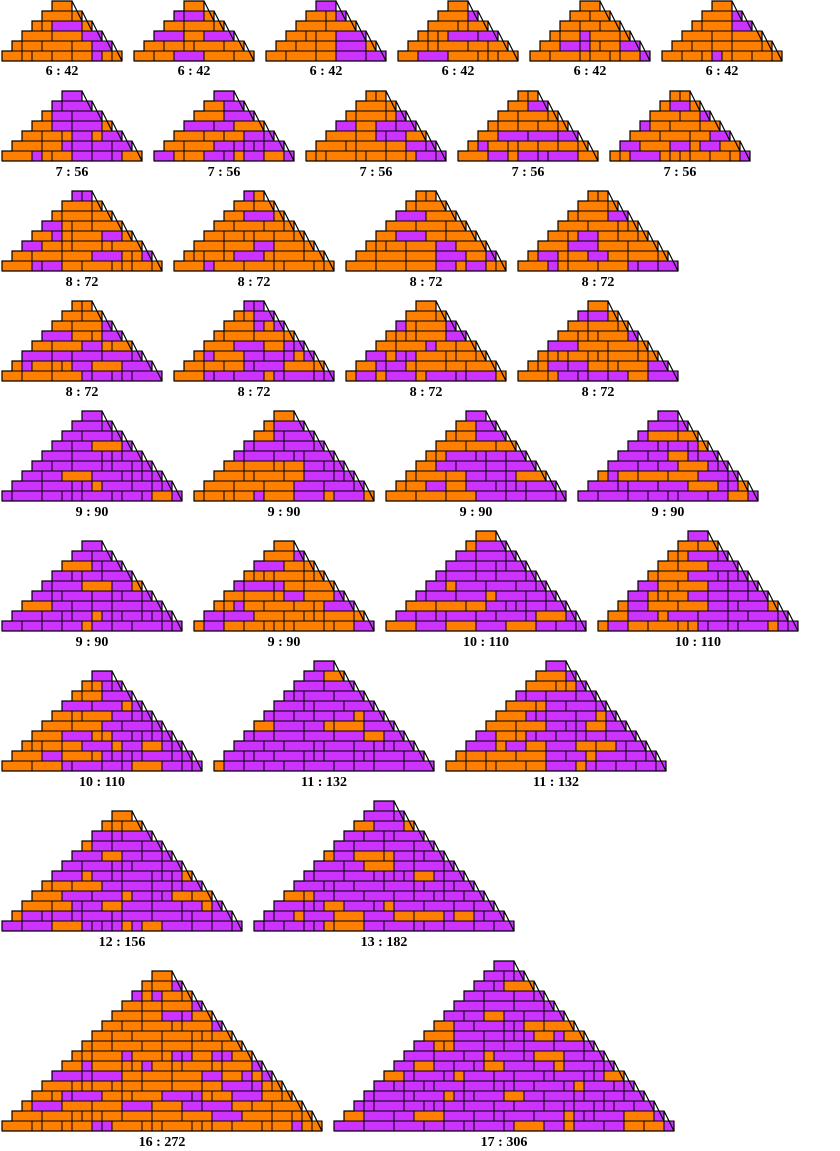 The image size is (840, 1151). Describe the element at coordinates (122, 871) in the screenshot. I see `pyramid-outline` at that location.